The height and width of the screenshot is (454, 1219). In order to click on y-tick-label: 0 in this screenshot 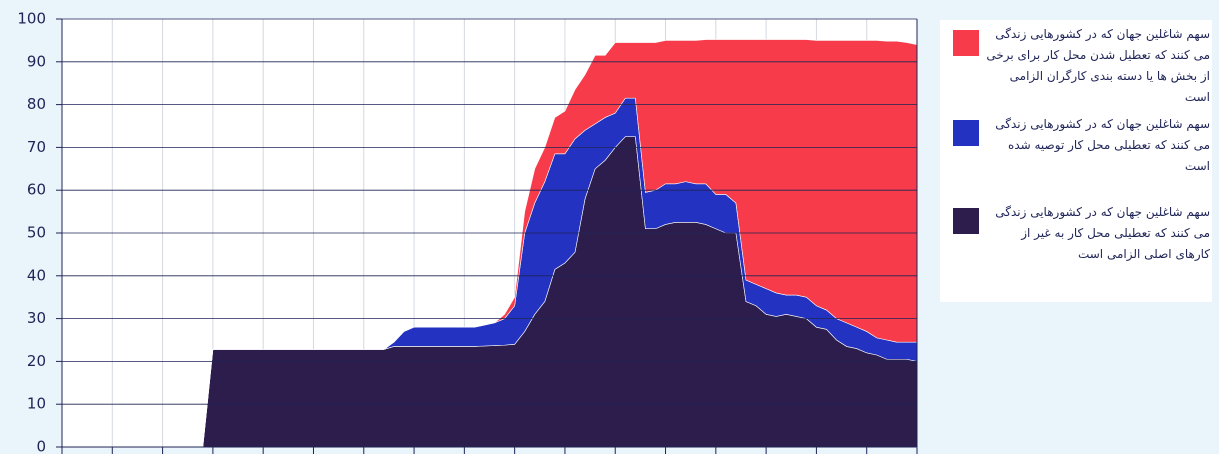, I will do `click(41, 446)`.